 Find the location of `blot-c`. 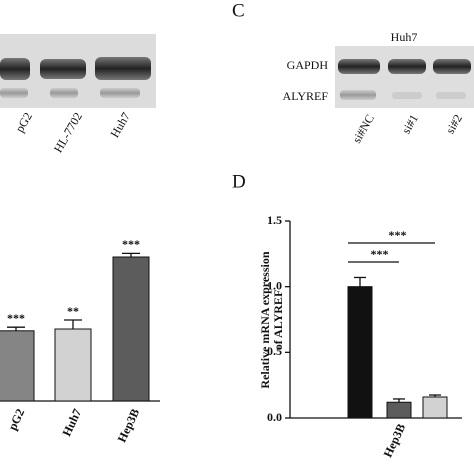

blot-c is located at coordinates (404, 77).